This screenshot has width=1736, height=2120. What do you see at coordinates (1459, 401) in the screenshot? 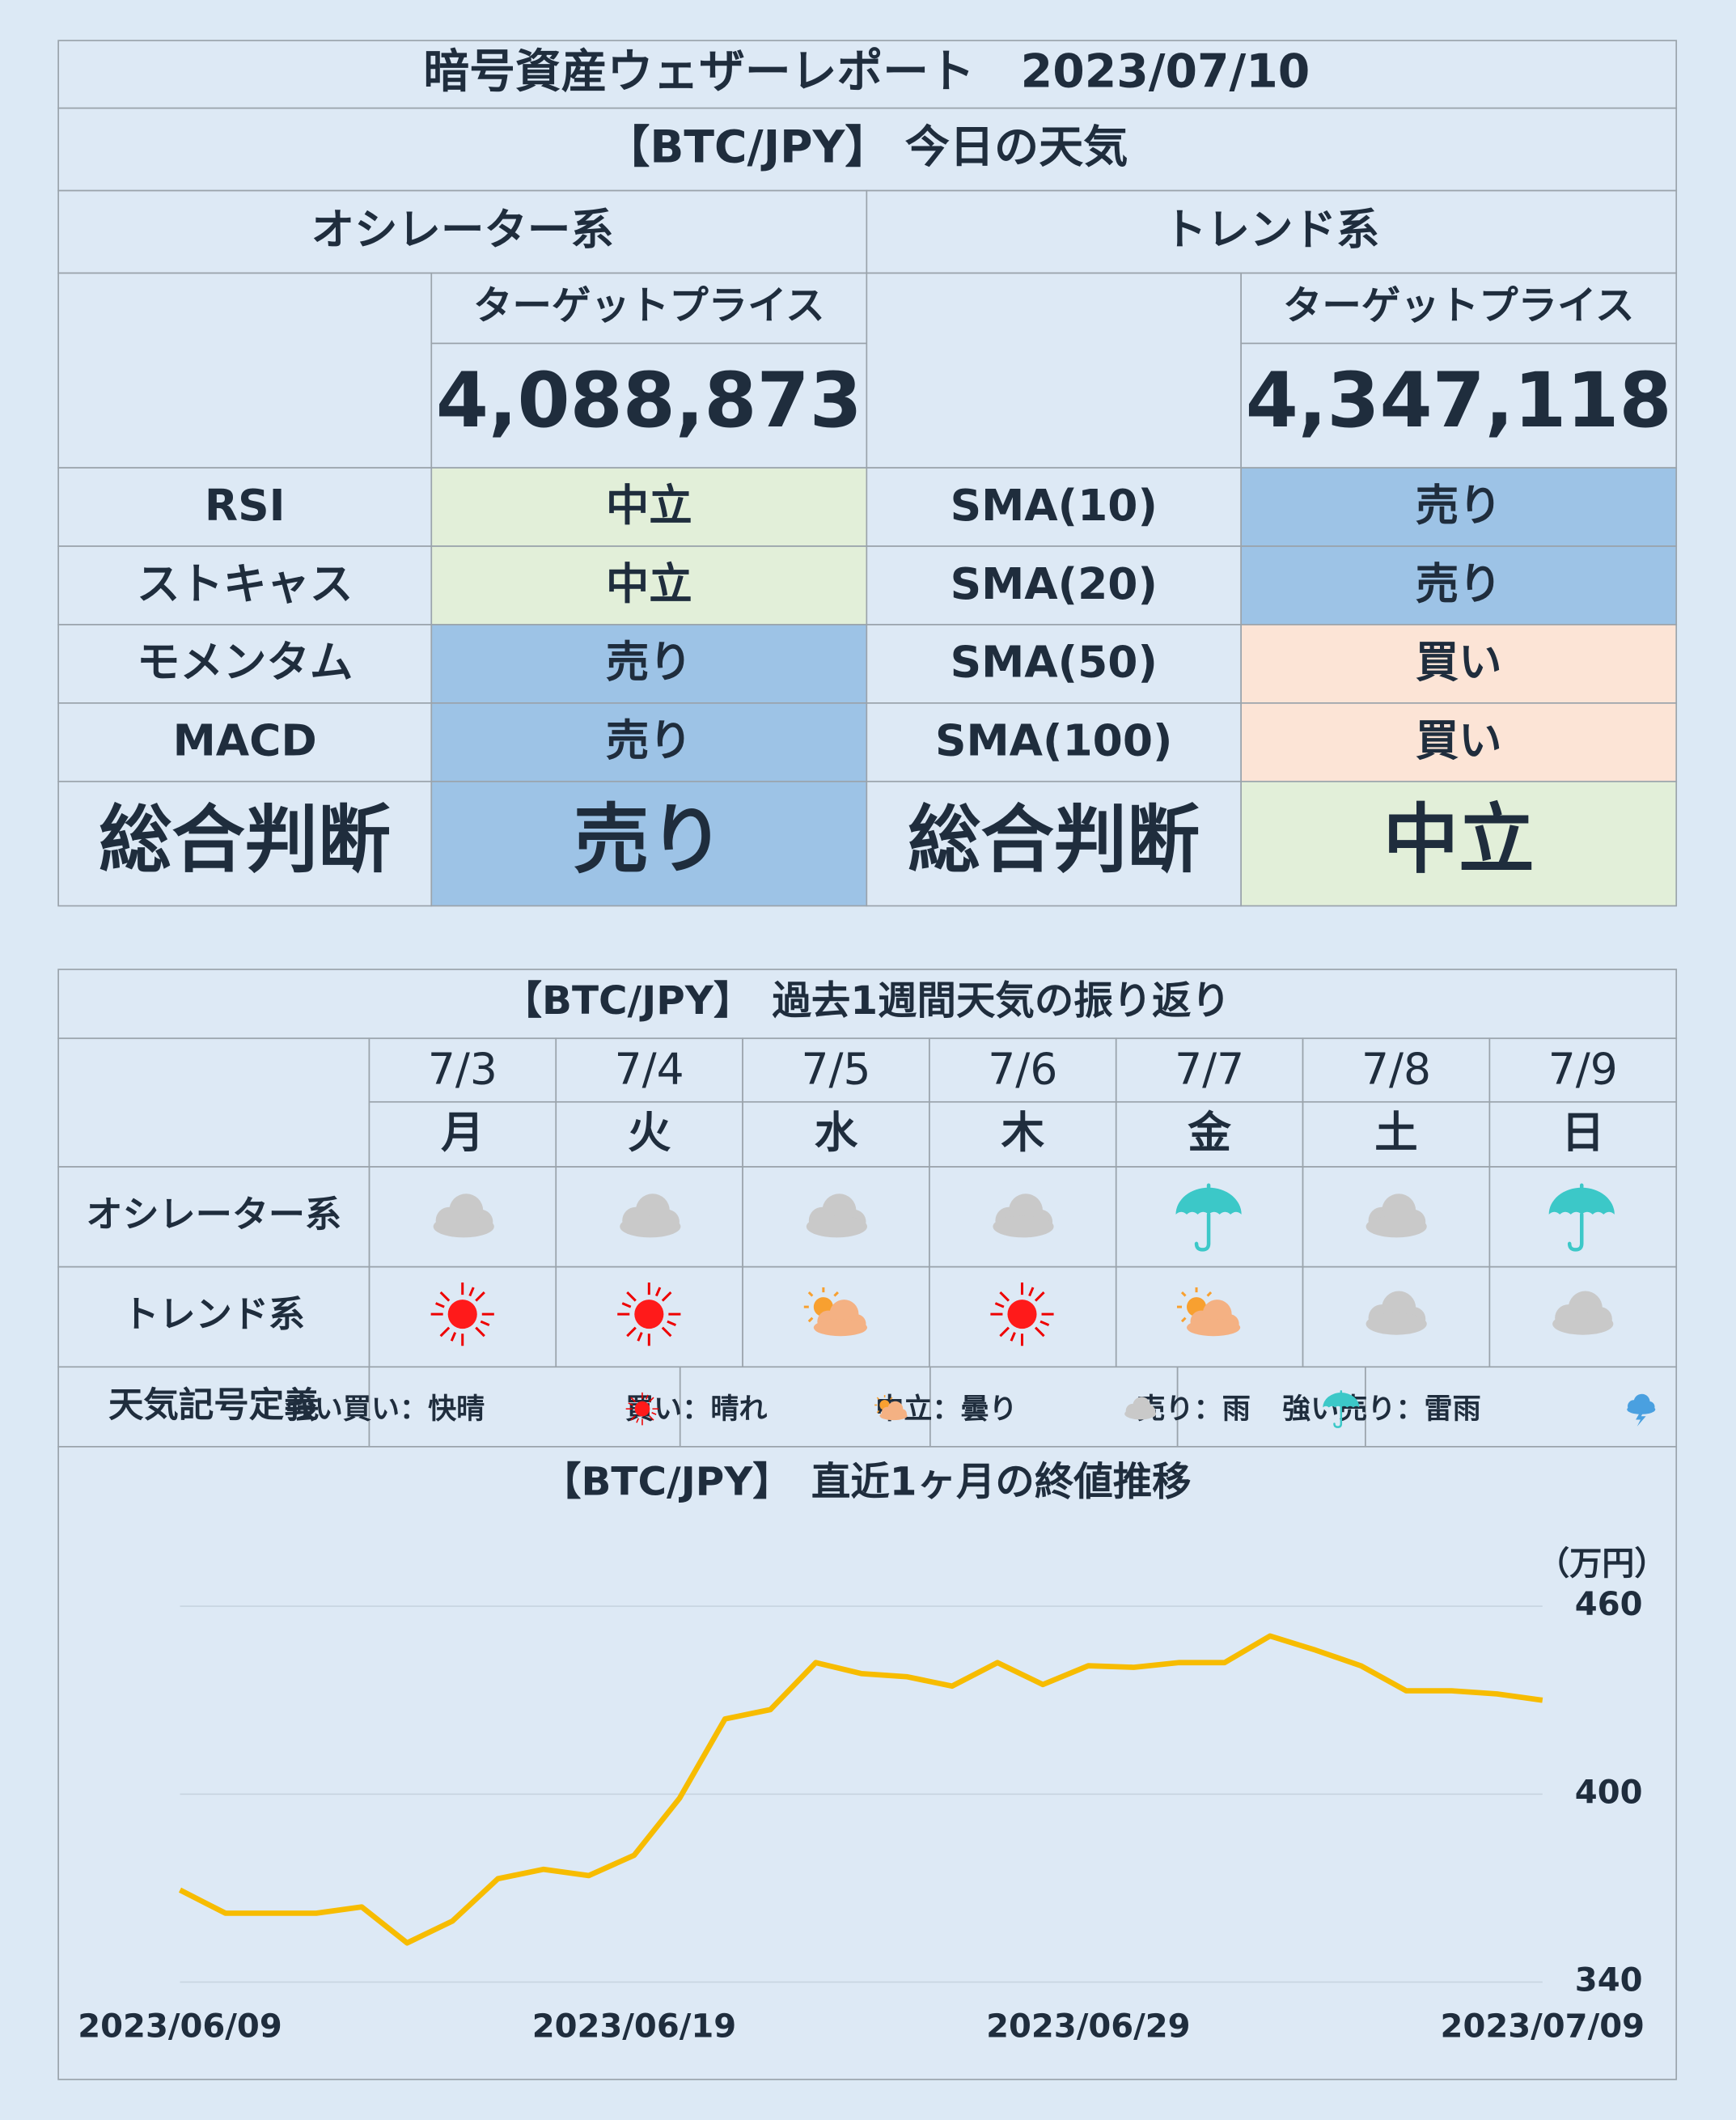
I see `target-price: 4,347,118` at bounding box center [1459, 401].